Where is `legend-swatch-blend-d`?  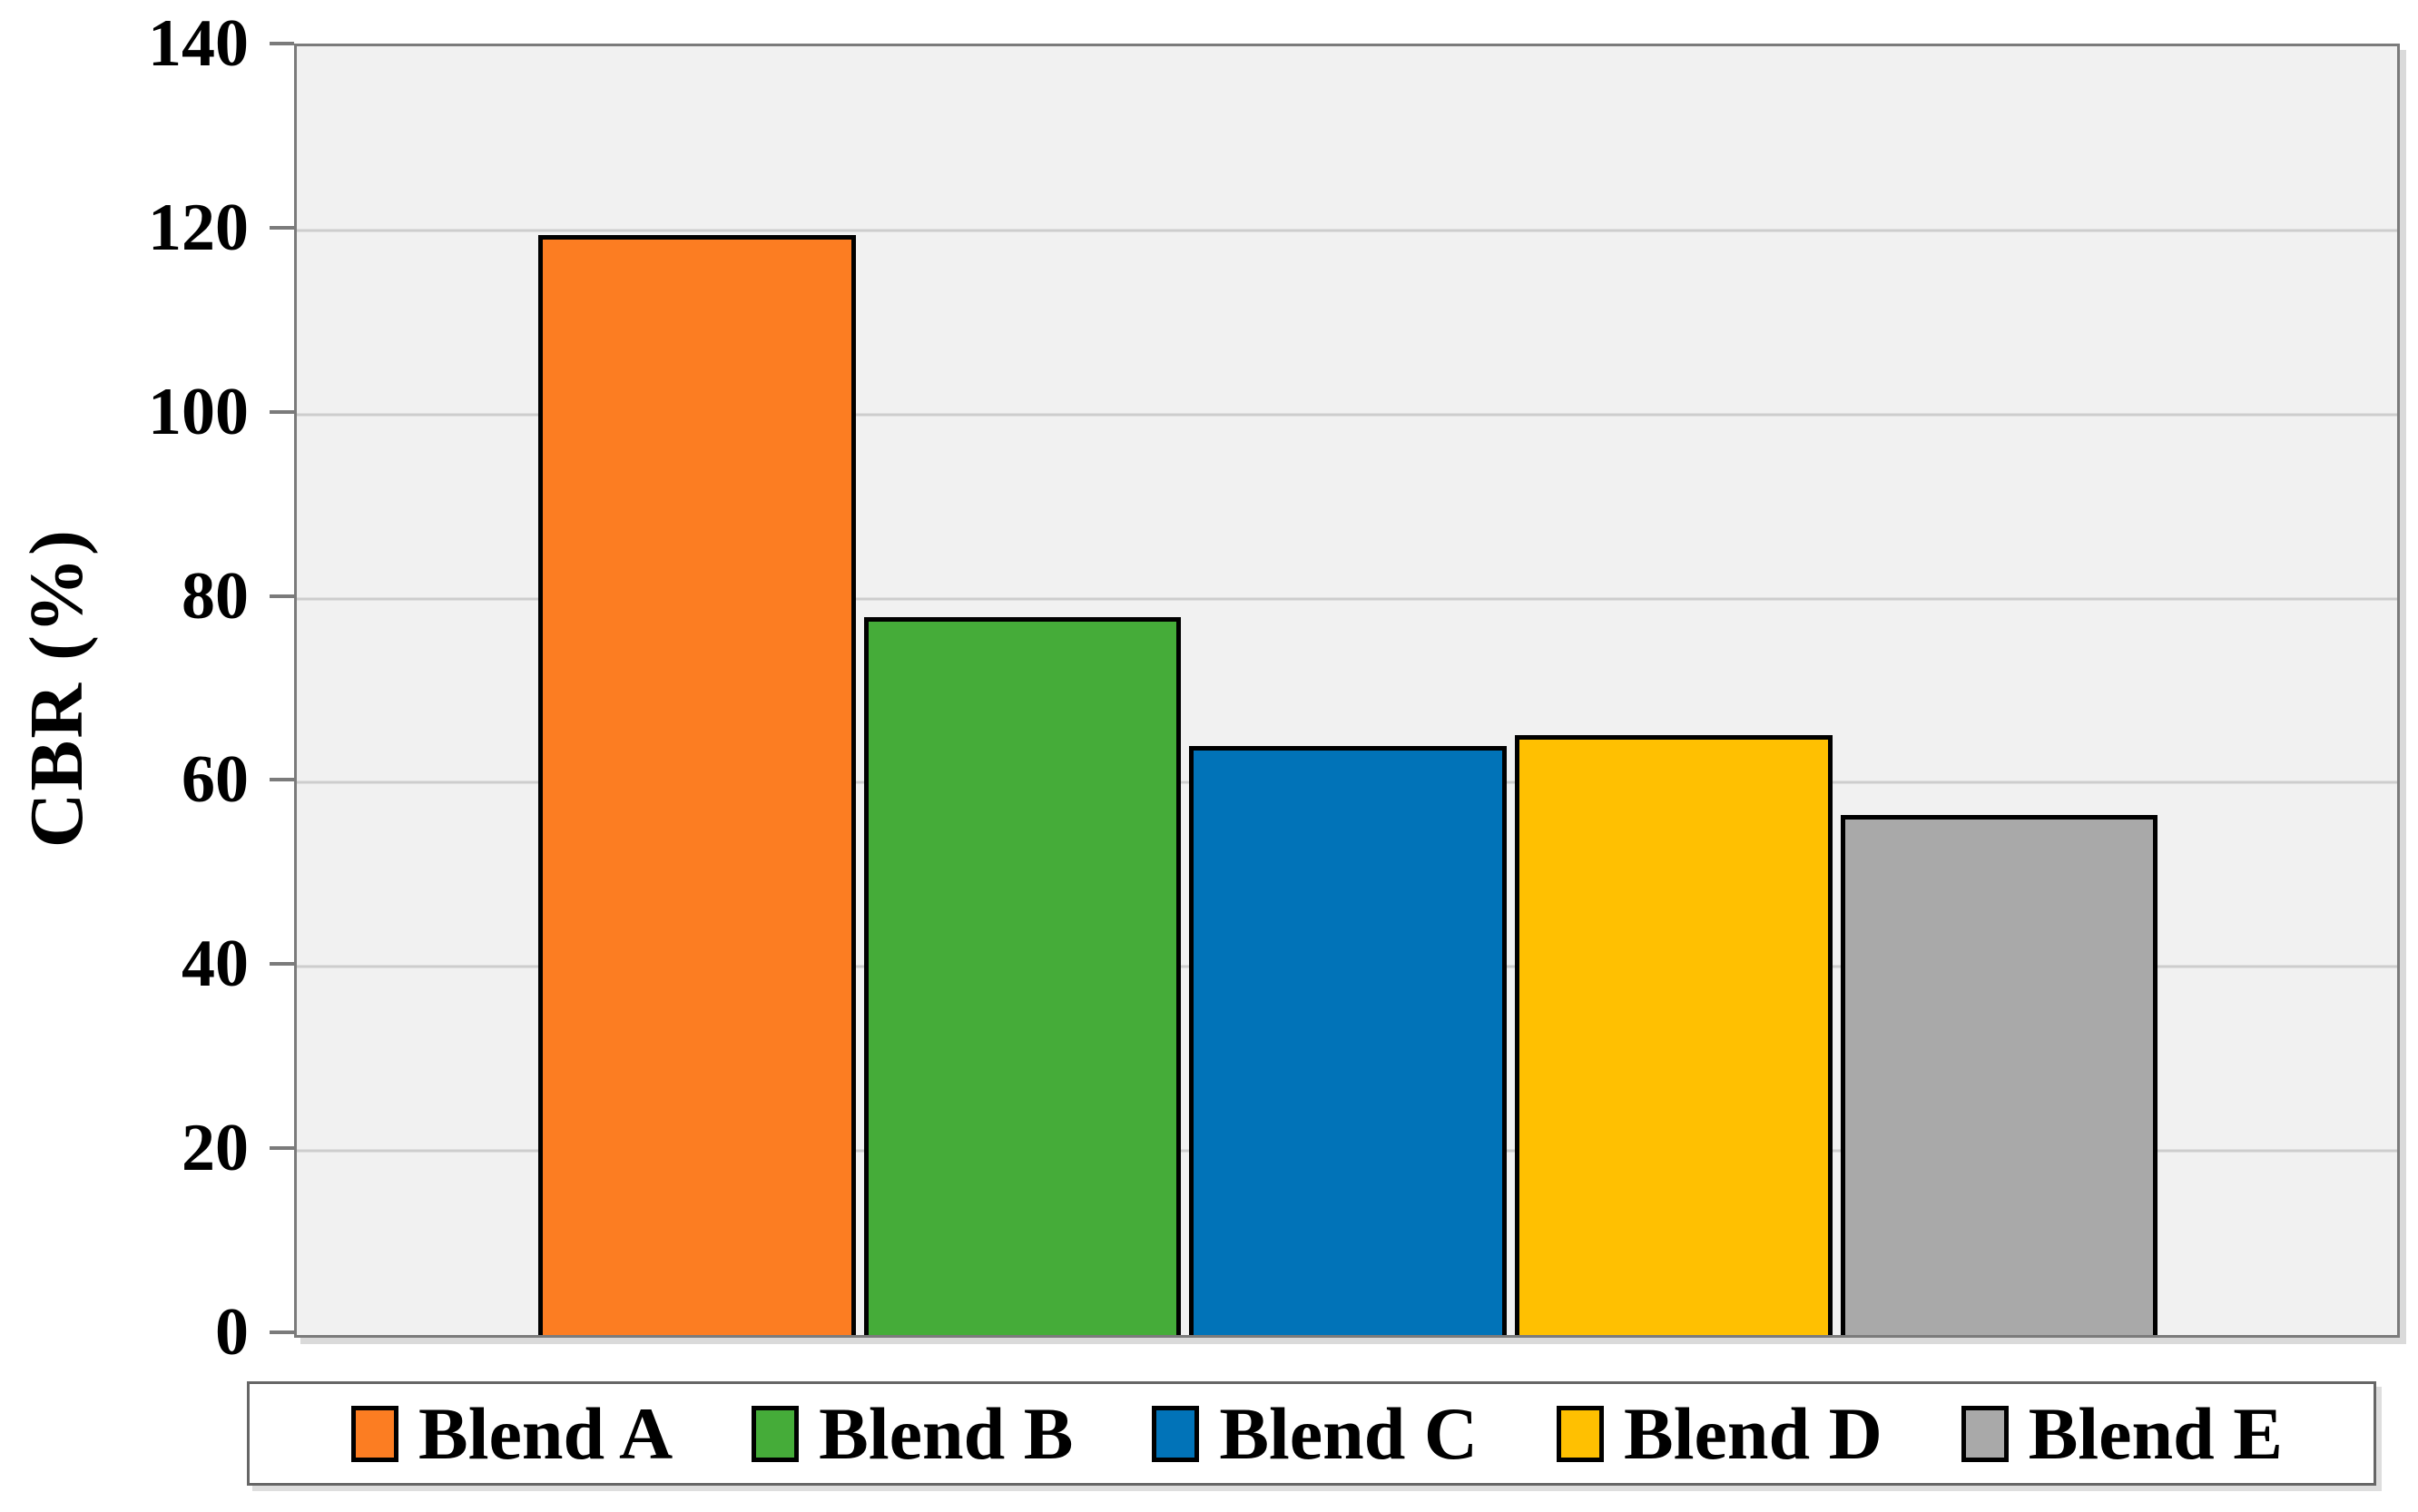 legend-swatch-blend-d is located at coordinates (1580, 1433).